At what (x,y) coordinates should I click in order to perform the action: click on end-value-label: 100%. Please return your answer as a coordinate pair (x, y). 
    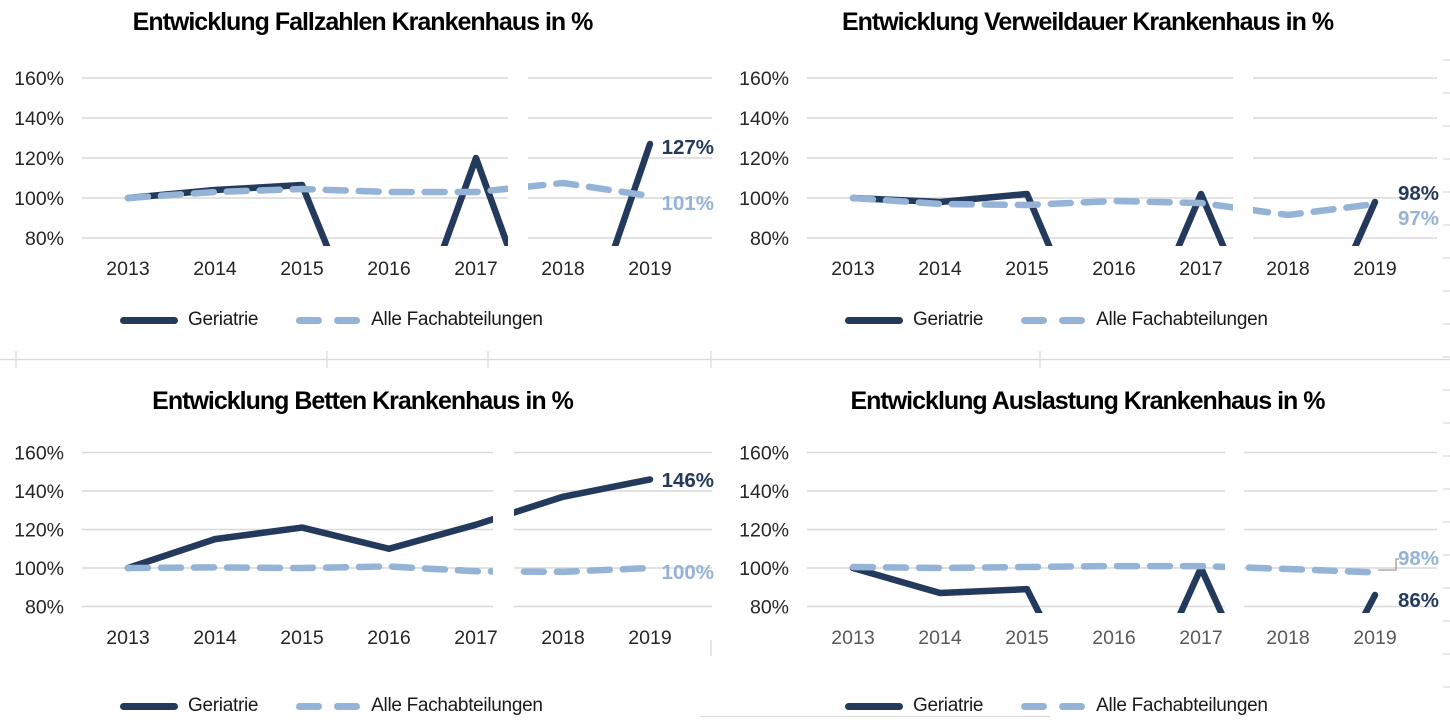
    Looking at the image, I should click on (688, 572).